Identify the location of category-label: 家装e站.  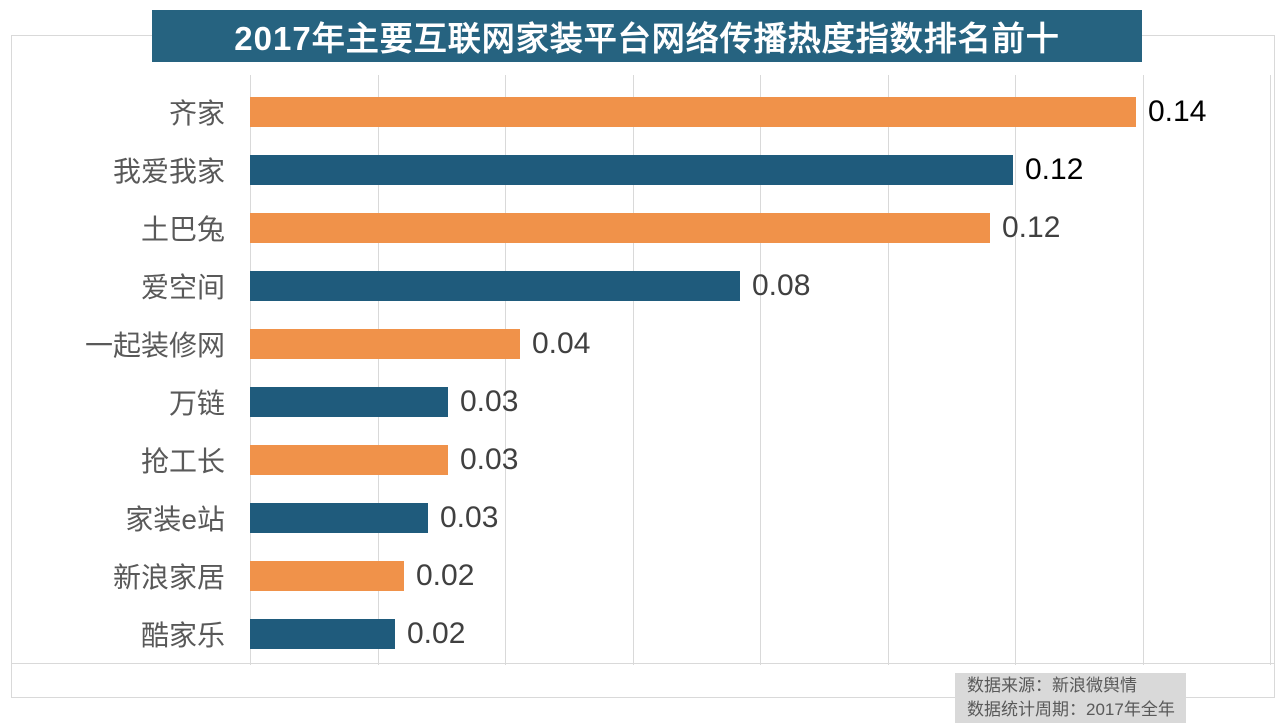
(175, 519).